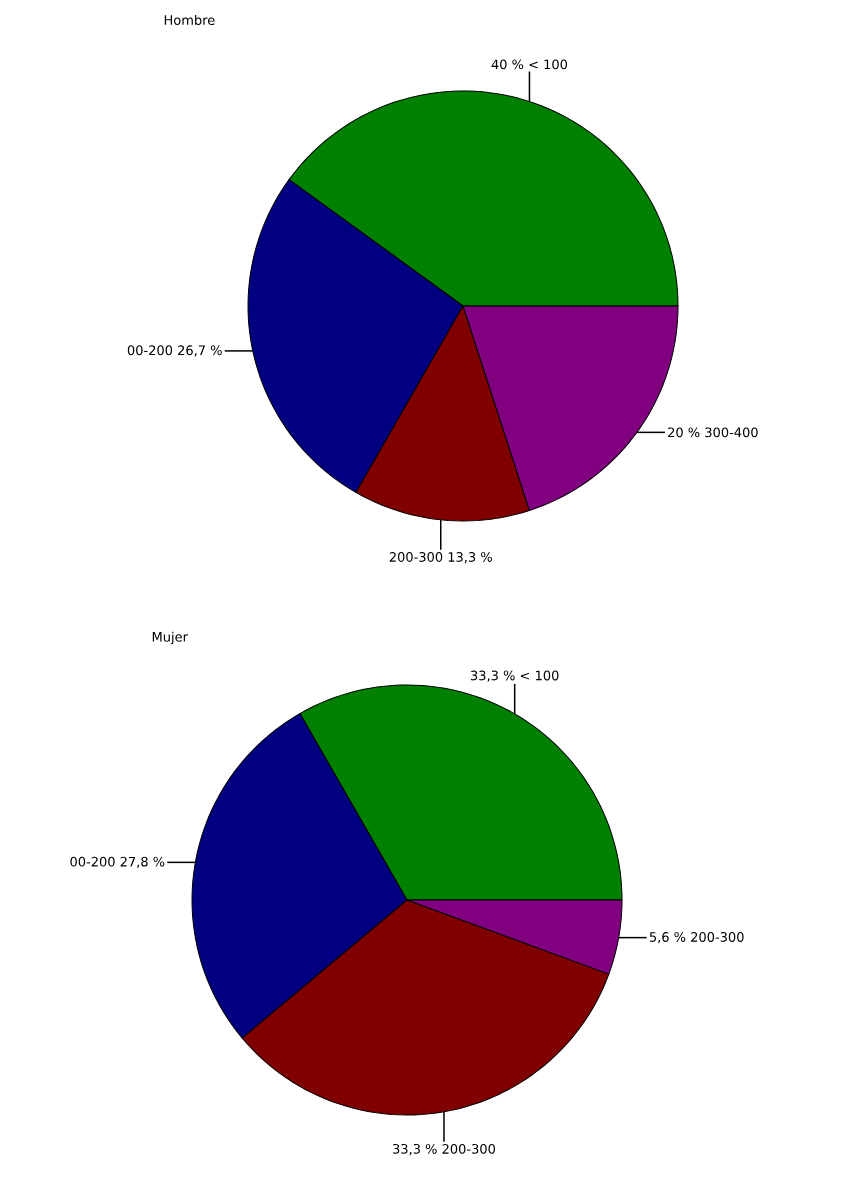  I want to click on slice-label: 33,3 % 200-300, so click(444, 1150).